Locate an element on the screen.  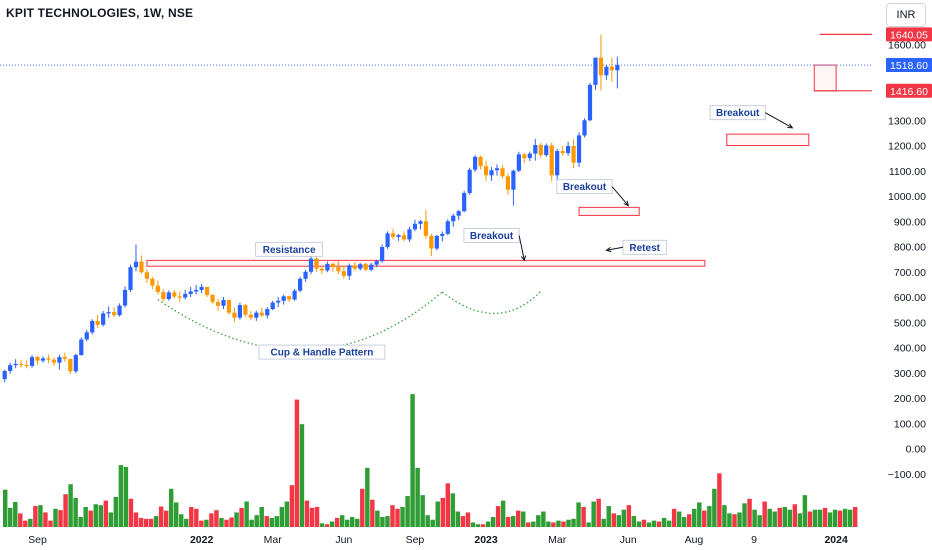
support-price-tag is located at coordinates (909, 90).